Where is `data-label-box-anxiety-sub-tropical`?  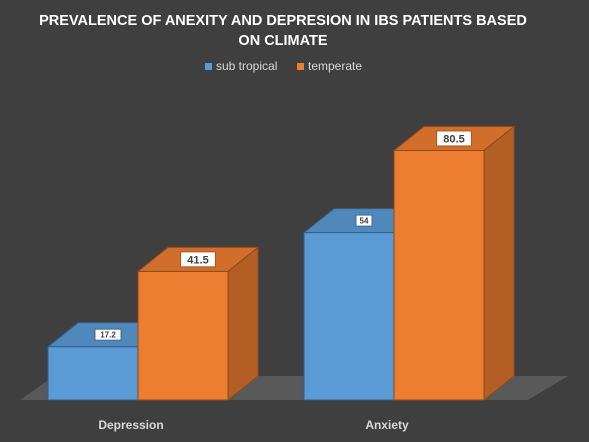 data-label-box-anxiety-sub-tropical is located at coordinates (364, 220).